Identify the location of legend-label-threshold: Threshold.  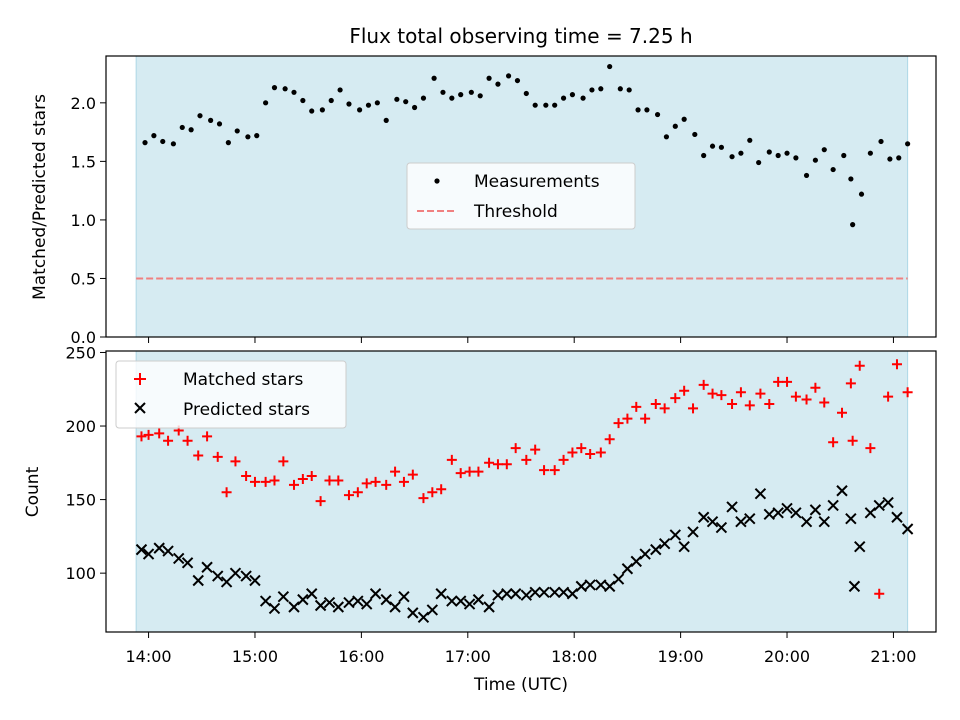
(515, 212).